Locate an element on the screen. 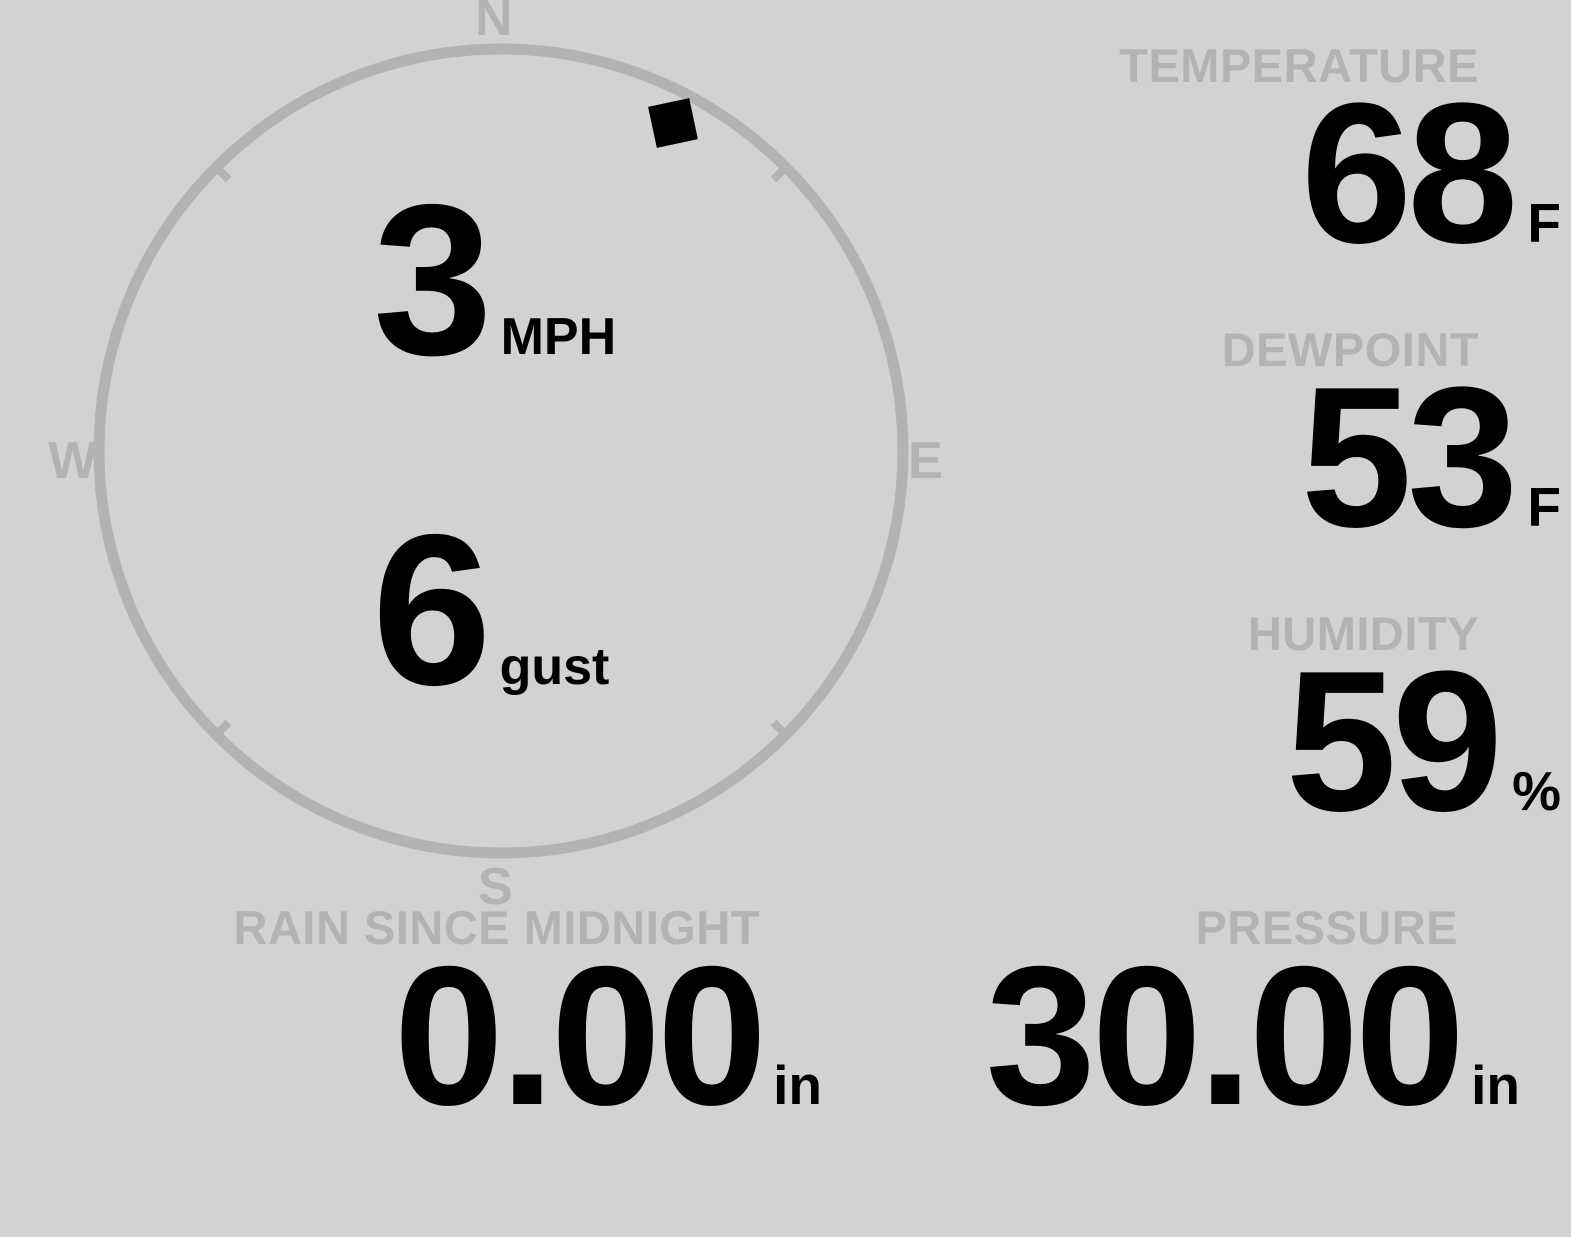 This screenshot has height=1237, width=1571. metric-temperature-value-row: 68 F is located at coordinates (1301, 173).